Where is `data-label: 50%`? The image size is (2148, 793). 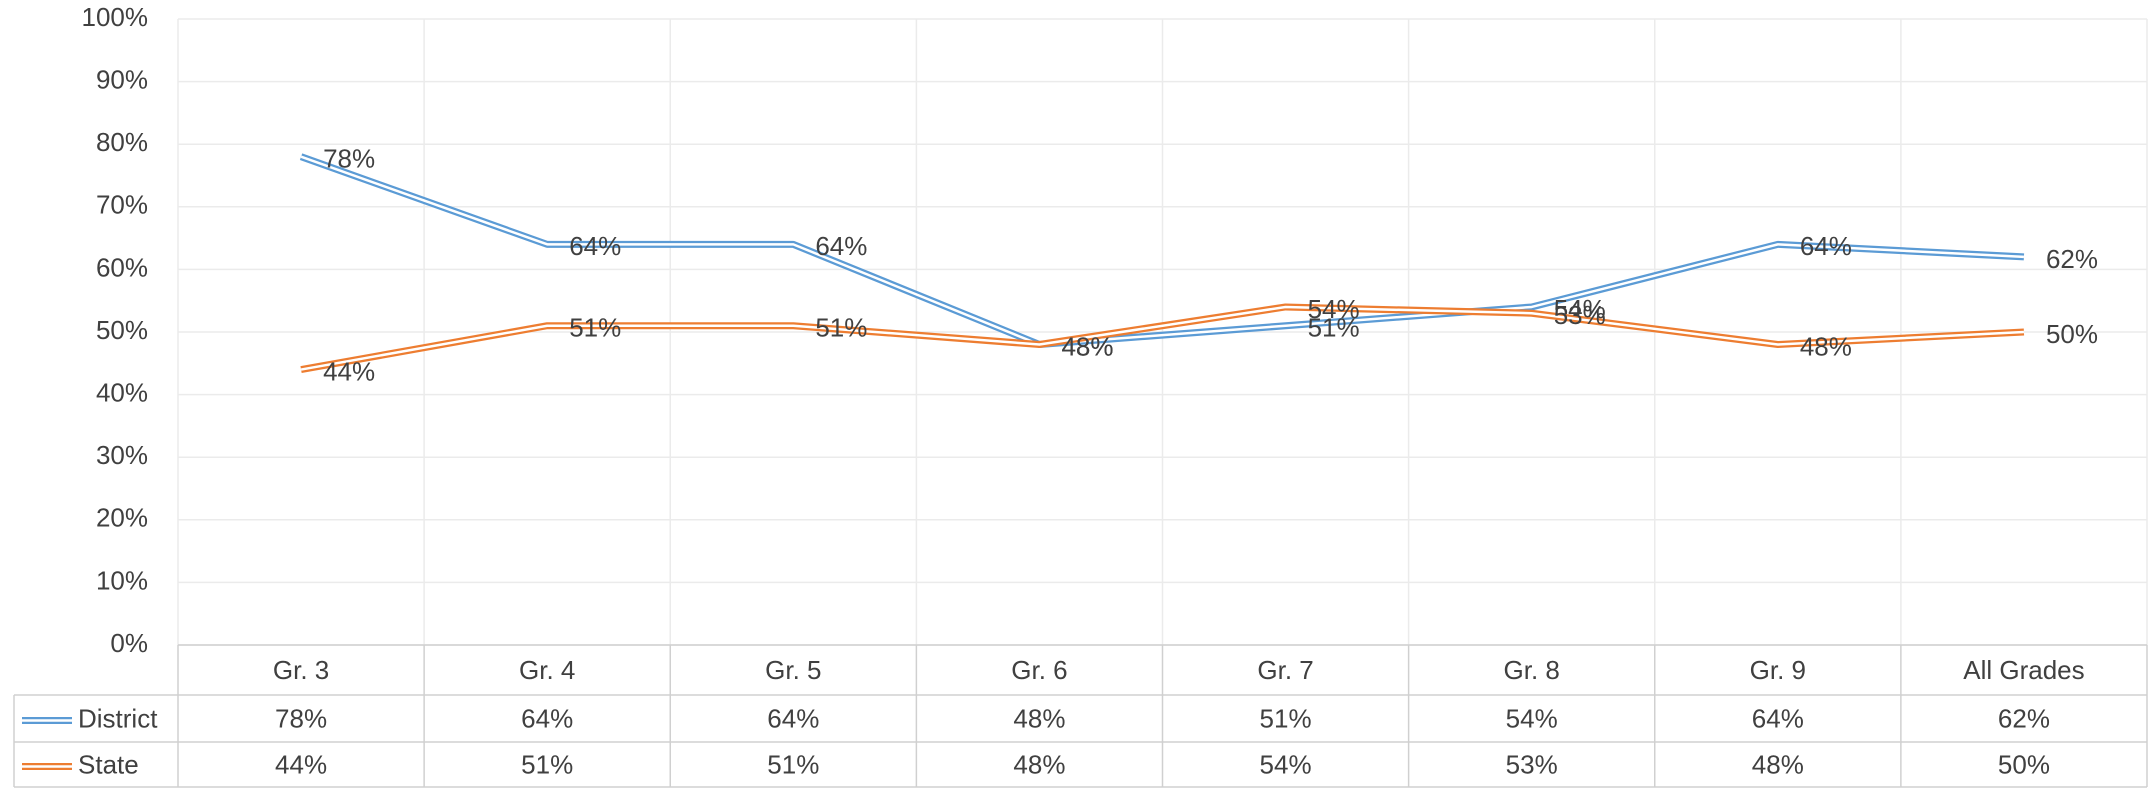 data-label: 50% is located at coordinates (2072, 334).